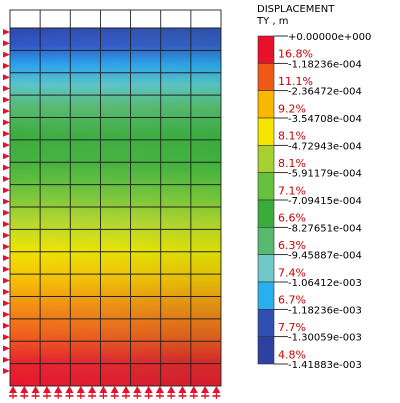  I want to click on legend-boundary-value: -1.41883e-003, so click(325, 365).